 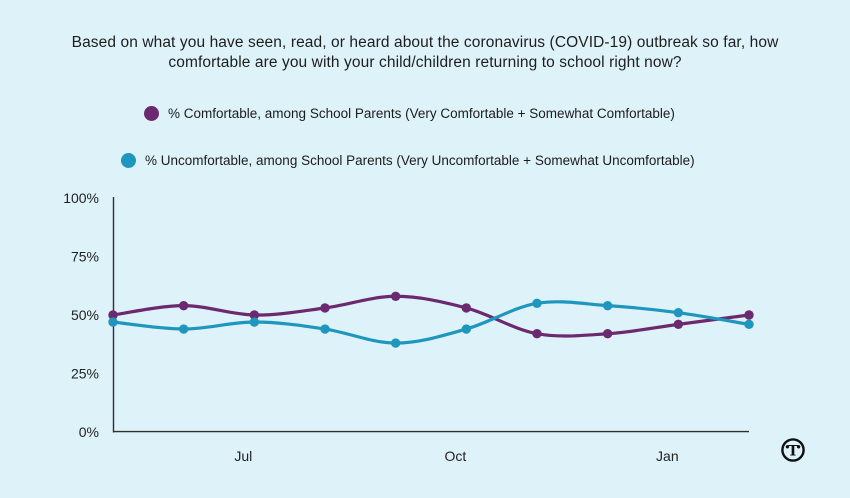 What do you see at coordinates (787, 447) in the screenshot?
I see `logo-curl-left` at bounding box center [787, 447].